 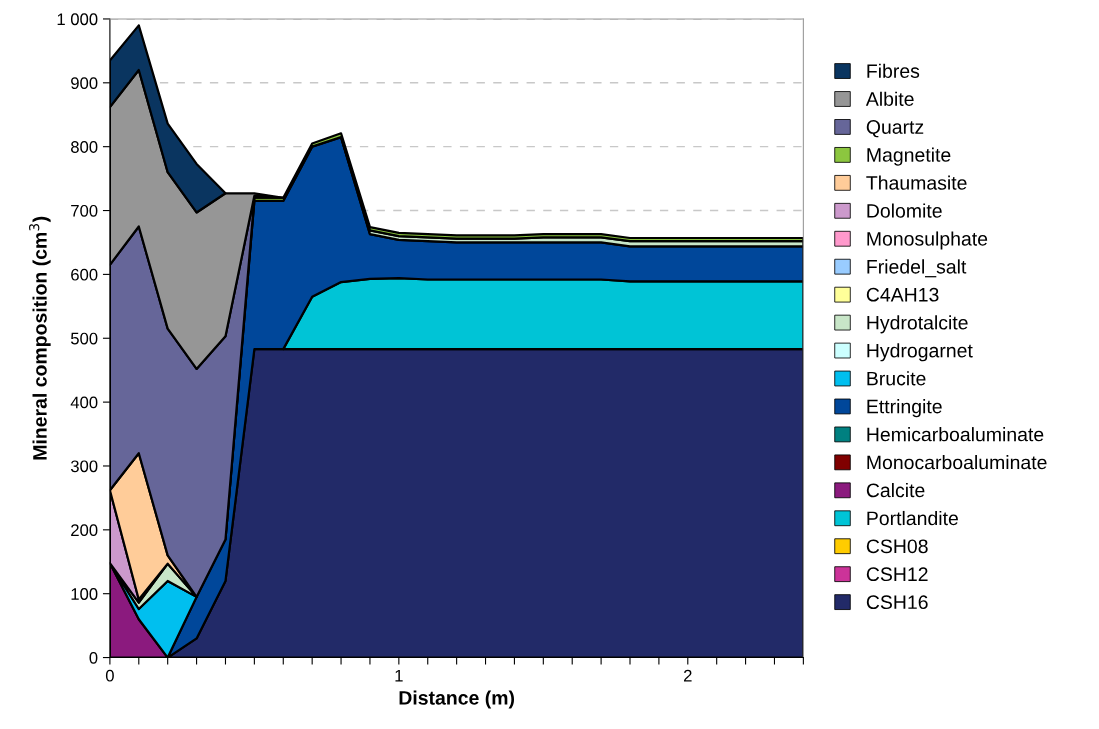 I want to click on y-tick-label: 300, so click(x=84, y=466).